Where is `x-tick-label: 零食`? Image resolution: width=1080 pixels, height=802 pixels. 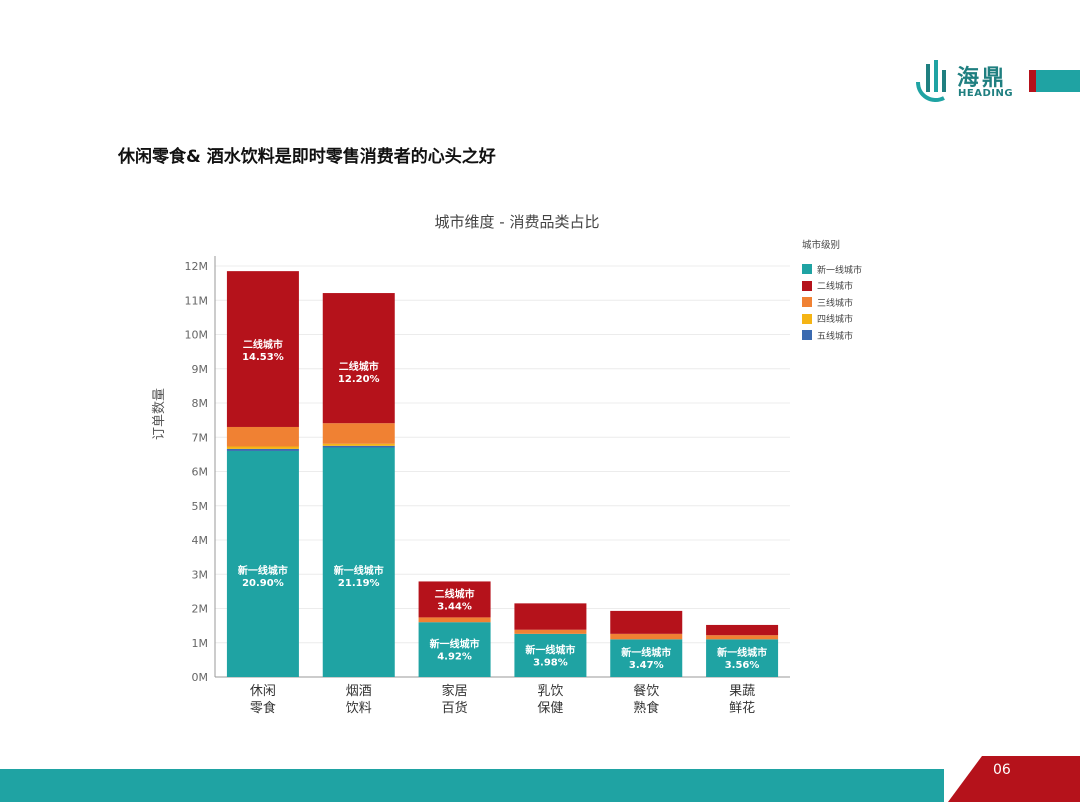
x-tick-label: 零食 is located at coordinates (263, 708).